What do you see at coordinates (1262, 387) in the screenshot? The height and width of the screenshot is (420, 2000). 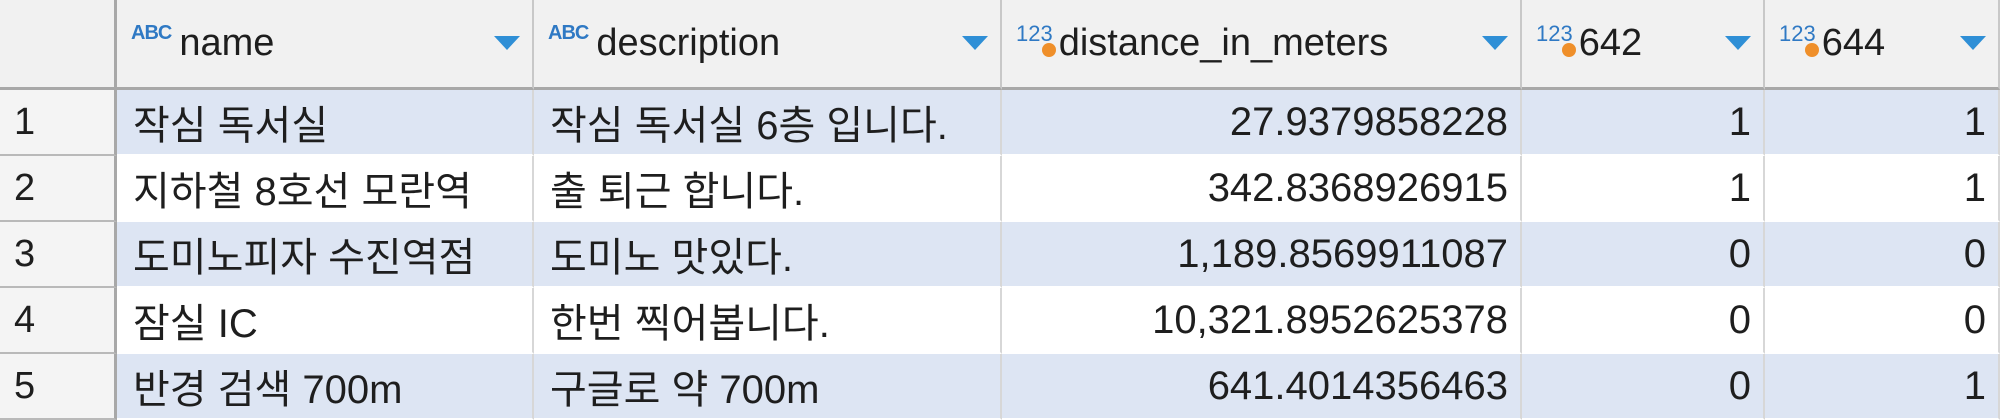 I see `cell-distance: 641.4014356463` at bounding box center [1262, 387].